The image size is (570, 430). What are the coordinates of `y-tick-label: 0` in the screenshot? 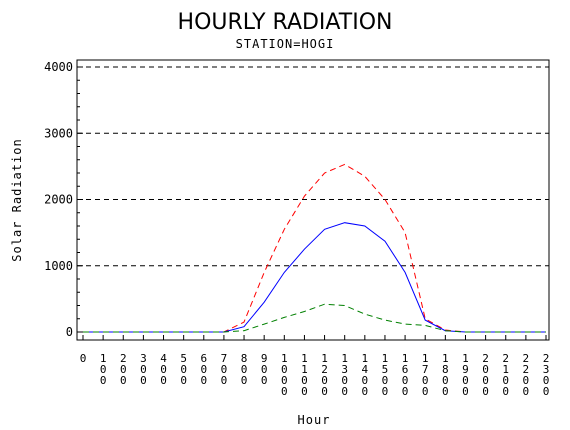 It's located at (69, 332).